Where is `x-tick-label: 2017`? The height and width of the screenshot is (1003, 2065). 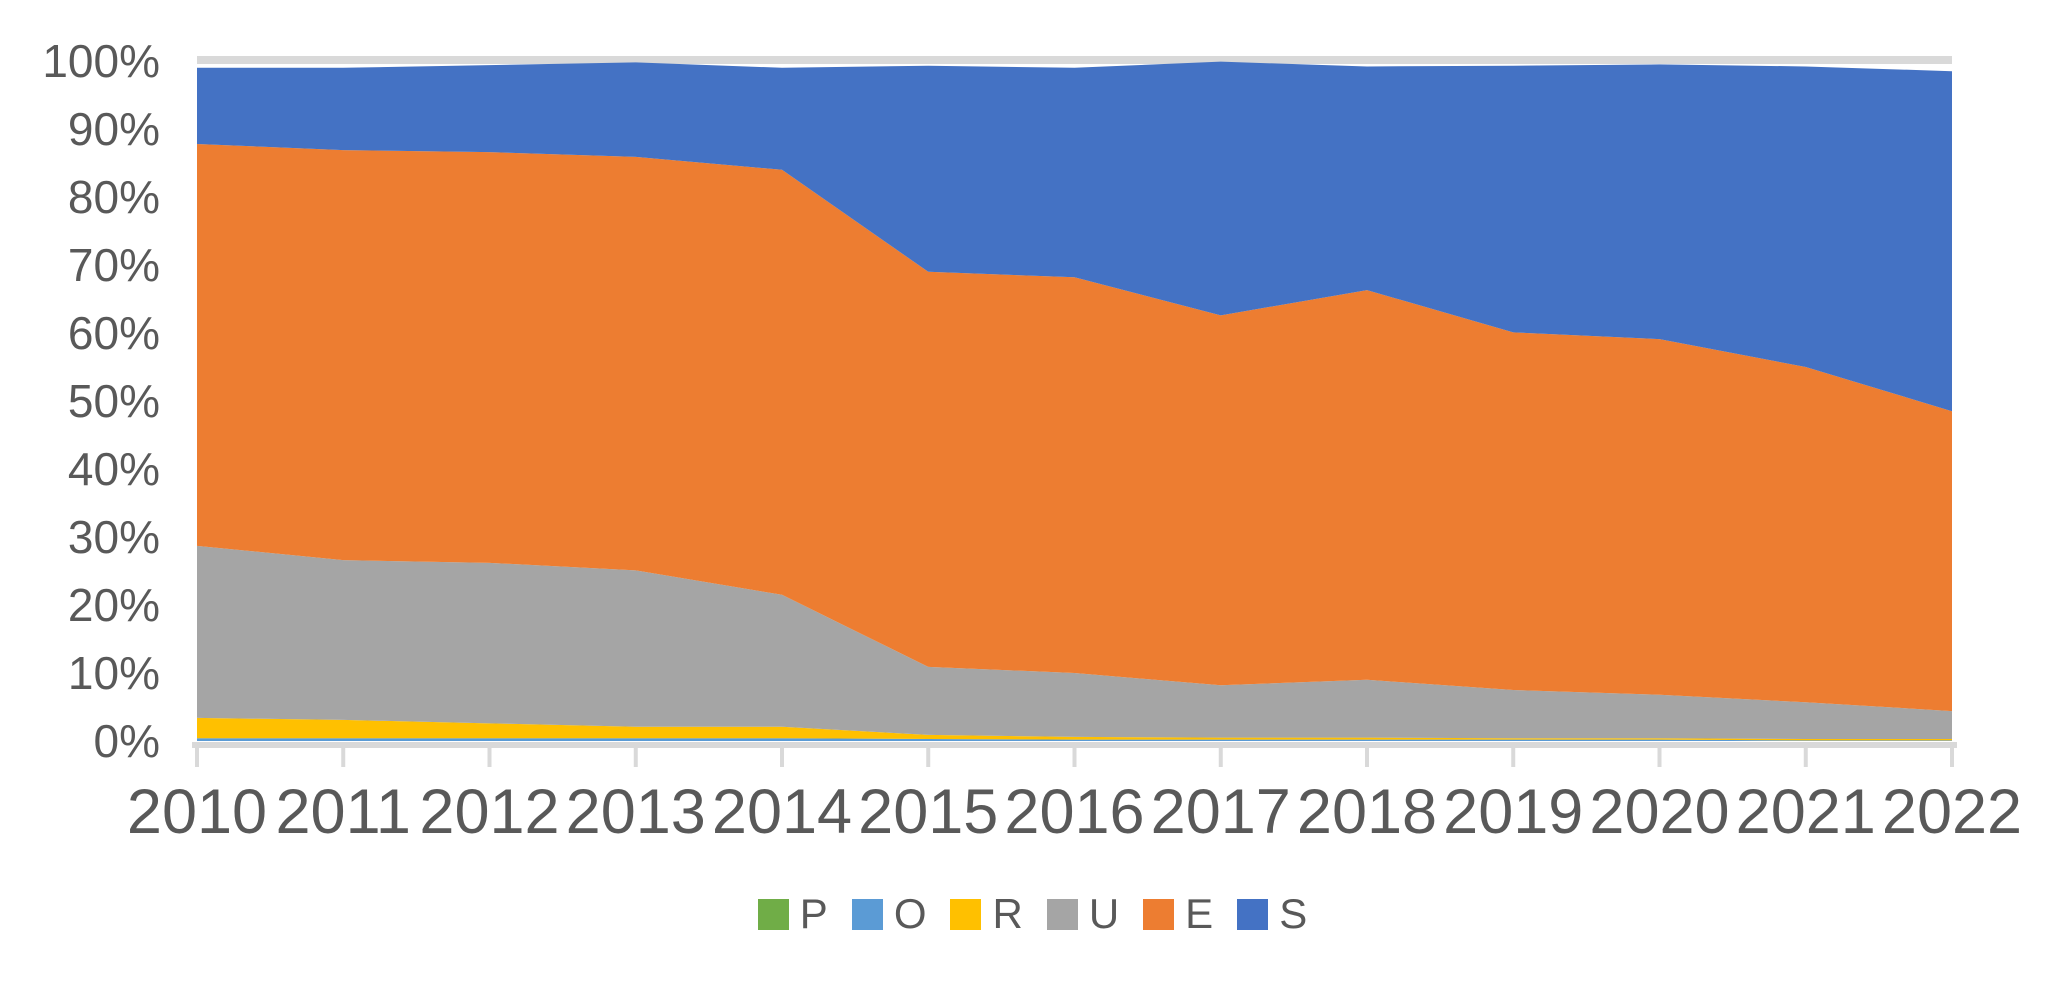
x-tick-label: 2017 is located at coordinates (1221, 812).